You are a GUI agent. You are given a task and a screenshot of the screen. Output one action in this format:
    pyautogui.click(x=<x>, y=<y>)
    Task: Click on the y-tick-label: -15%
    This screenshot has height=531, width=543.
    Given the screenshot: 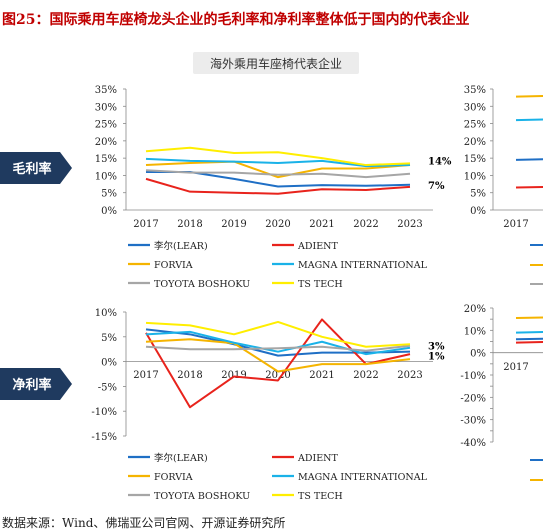 What is the action you would take?
    pyautogui.click(x=104, y=437)
    